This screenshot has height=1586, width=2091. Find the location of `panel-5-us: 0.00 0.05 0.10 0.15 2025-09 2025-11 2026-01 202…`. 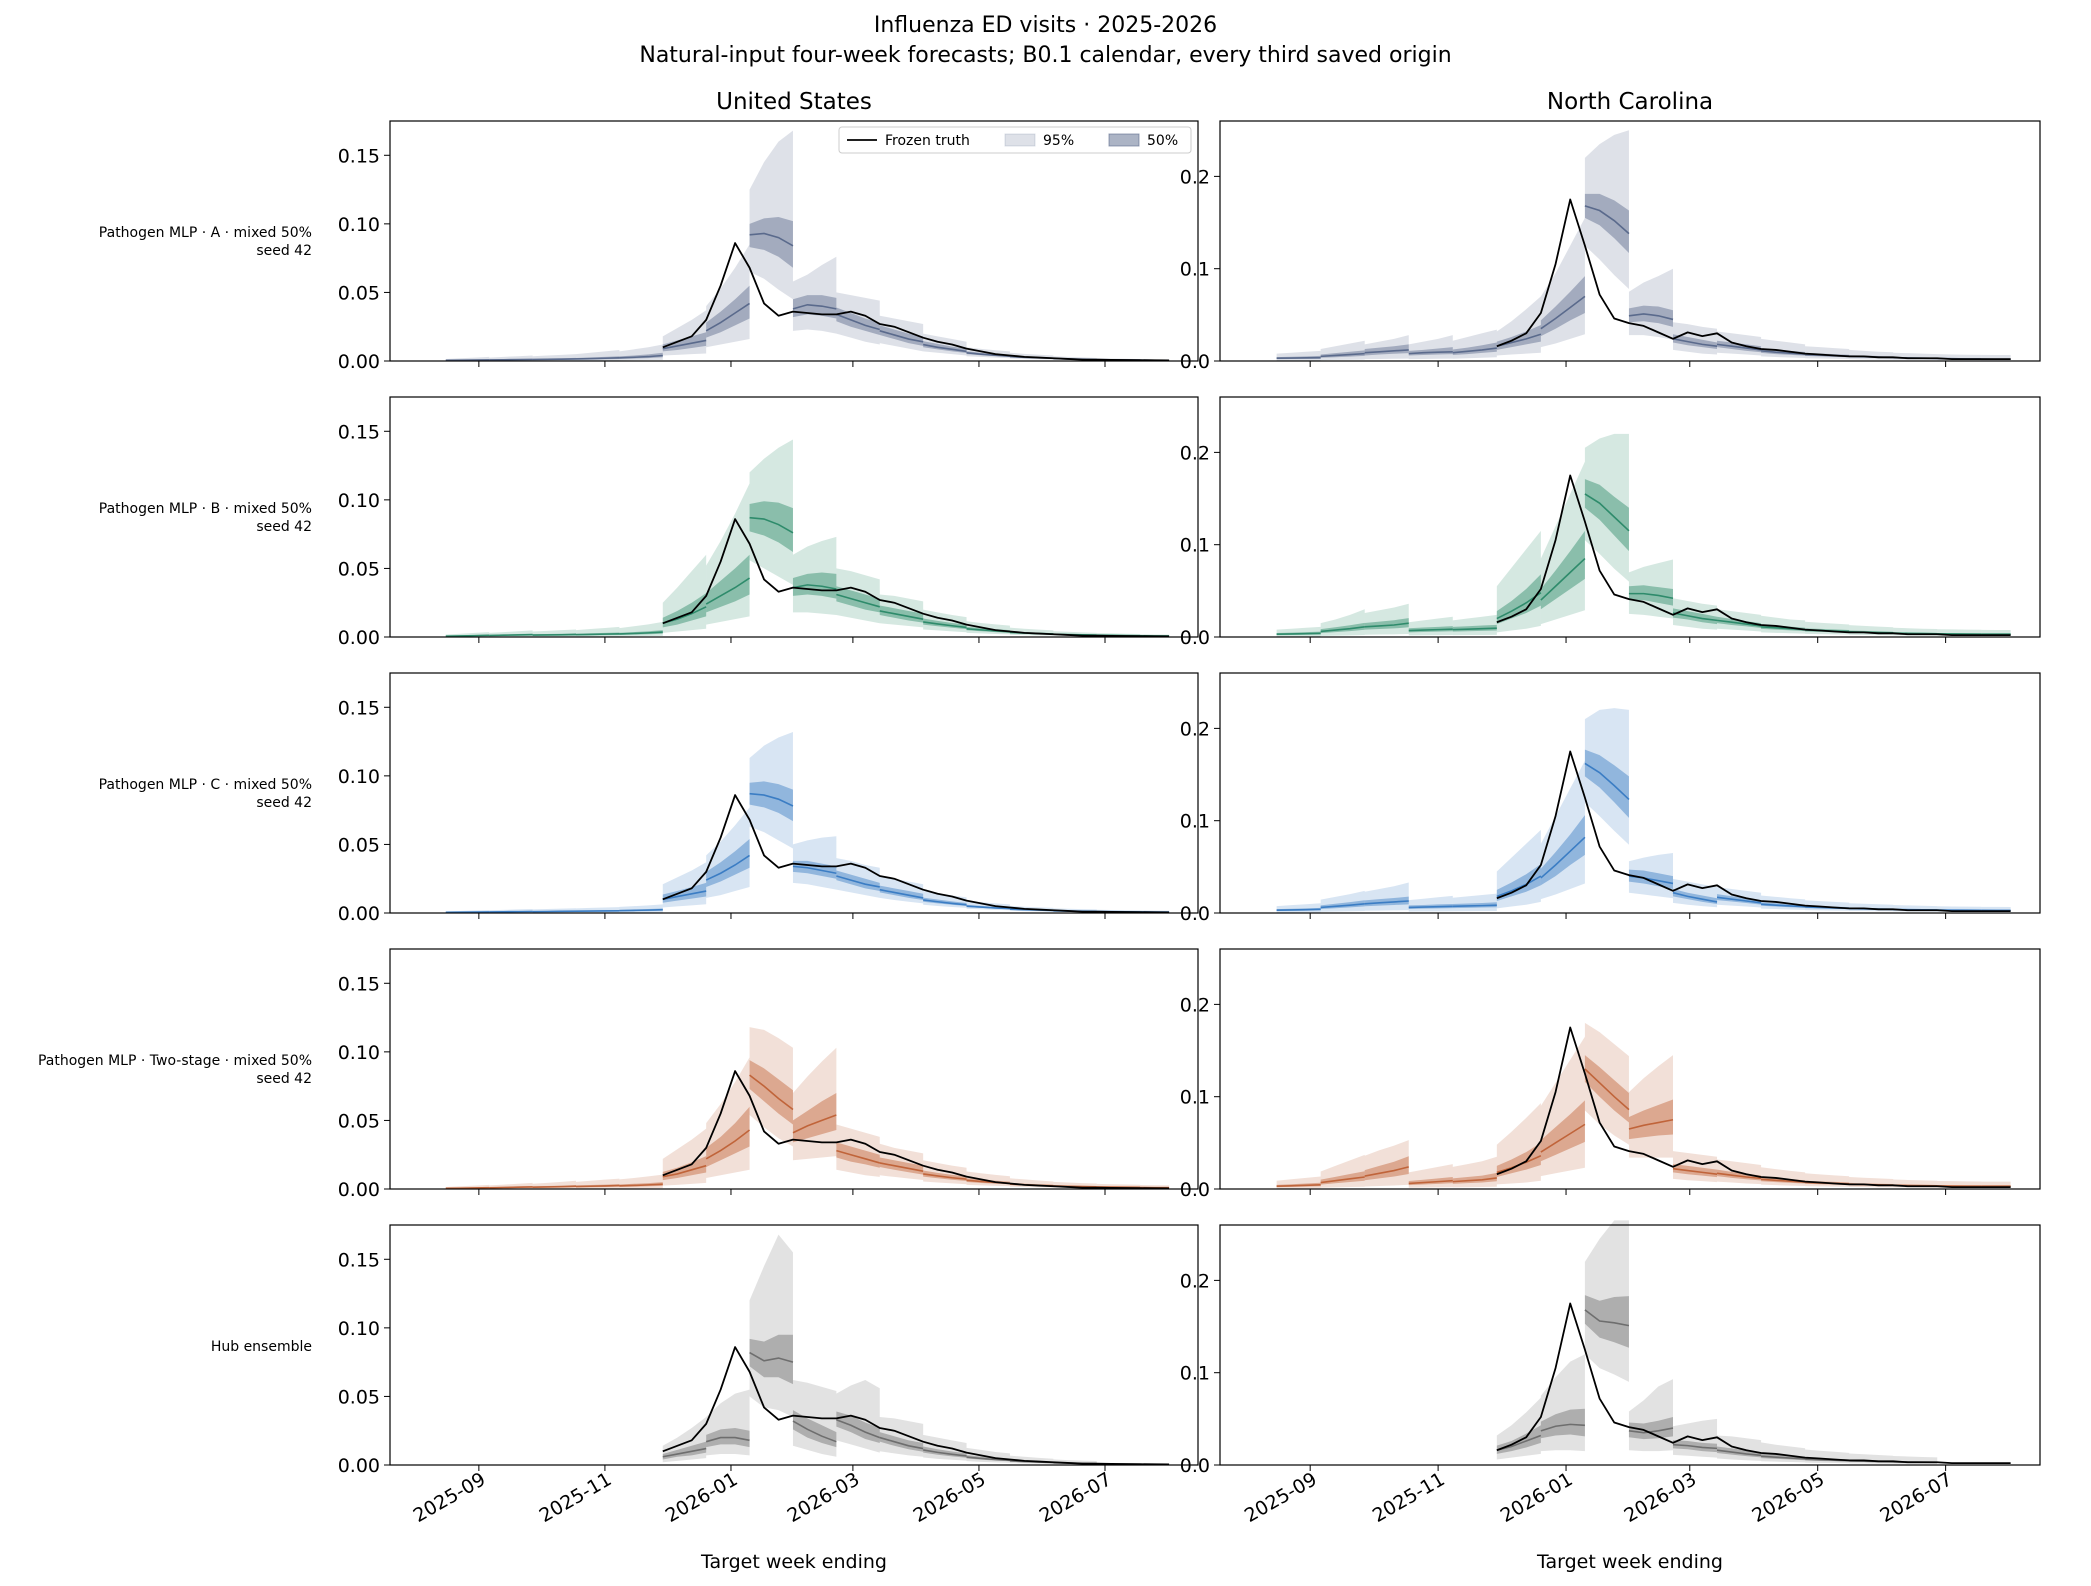

panel-5-us: 0.00 0.05 0.10 0.15 2025-09 2025-11 2026-01 202… is located at coordinates (768, 1398).